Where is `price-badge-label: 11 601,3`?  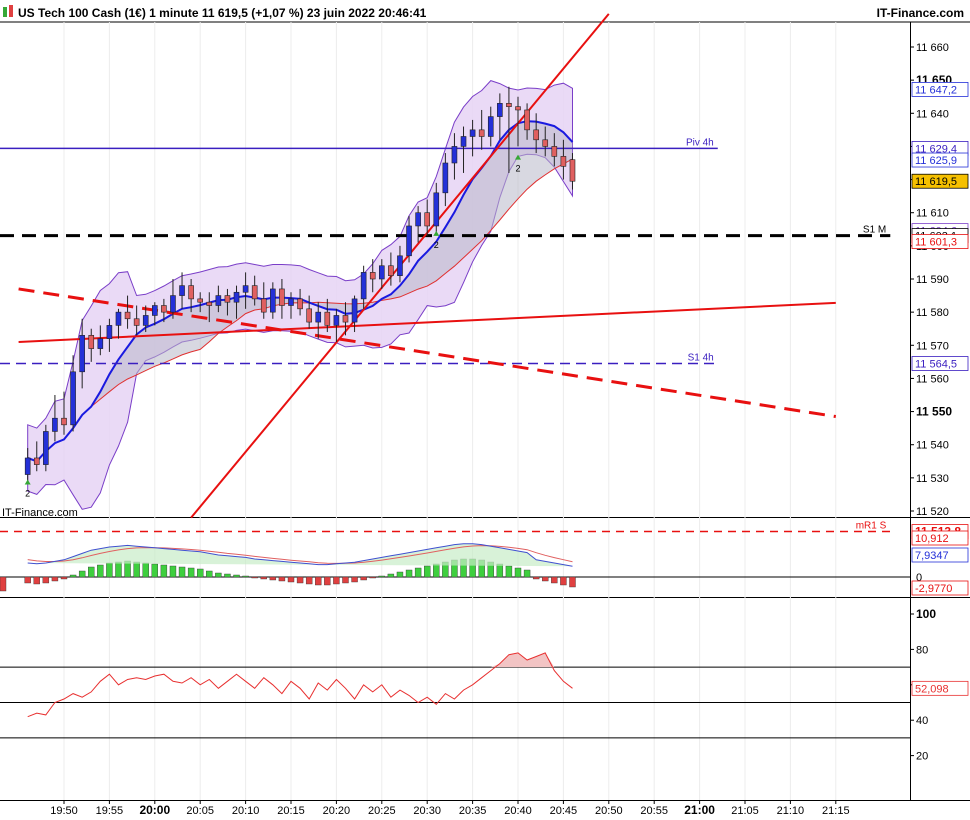 price-badge-label: 11 601,3 is located at coordinates (936, 243).